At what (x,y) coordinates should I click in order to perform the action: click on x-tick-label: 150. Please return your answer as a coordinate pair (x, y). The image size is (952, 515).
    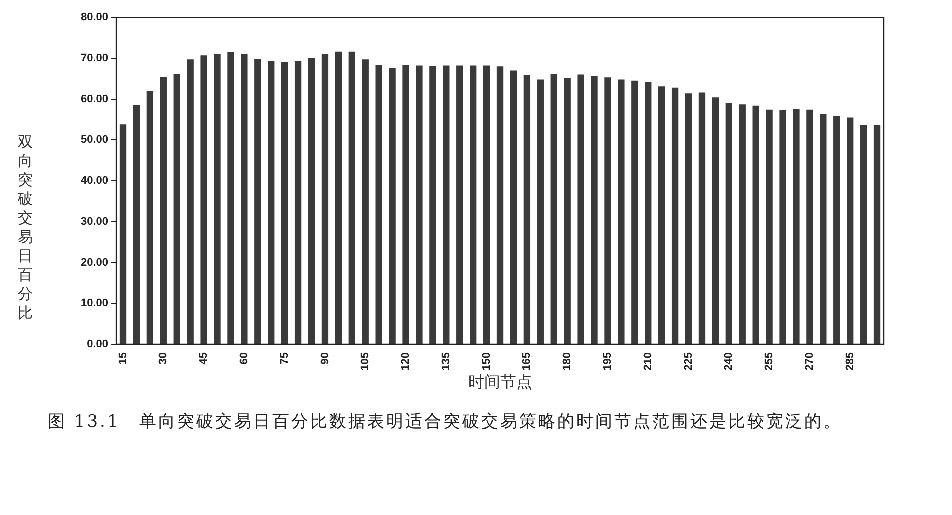
    Looking at the image, I should click on (486, 361).